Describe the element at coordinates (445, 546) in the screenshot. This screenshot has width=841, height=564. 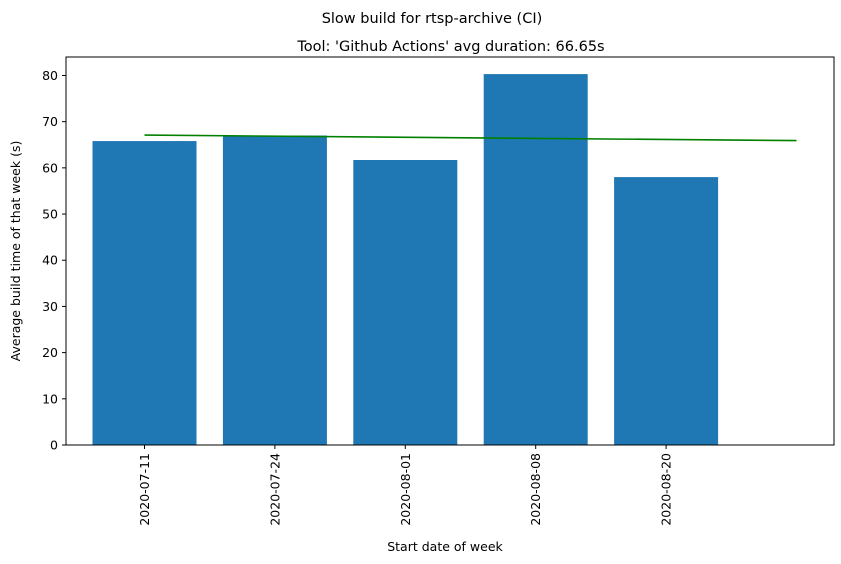
I see `x-axis-label: Start date of week` at that location.